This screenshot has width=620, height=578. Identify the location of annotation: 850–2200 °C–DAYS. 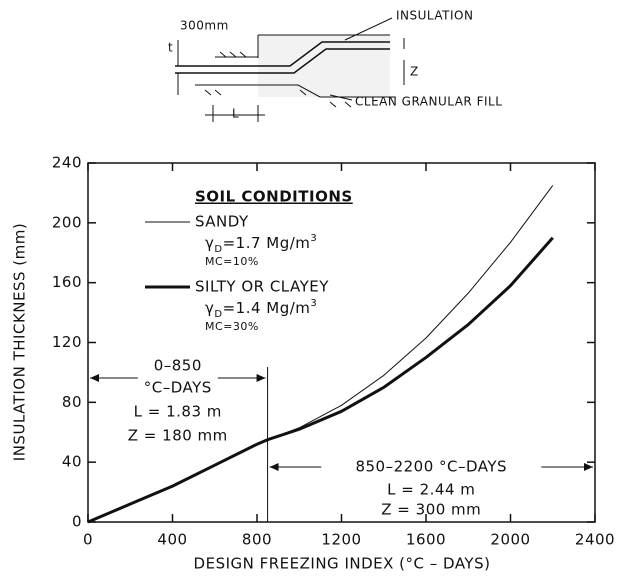
(431, 467).